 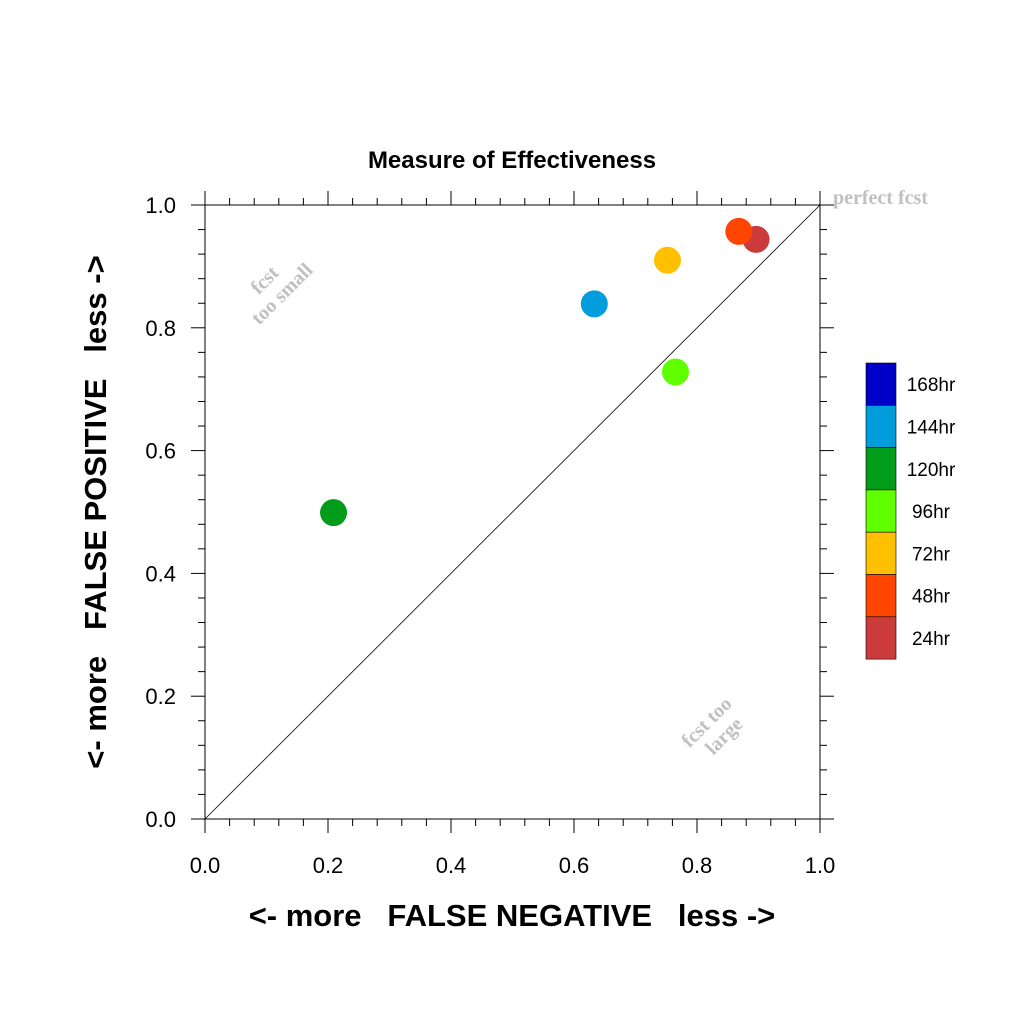 I want to click on legend-swatch-48hr, so click(x=881, y=596).